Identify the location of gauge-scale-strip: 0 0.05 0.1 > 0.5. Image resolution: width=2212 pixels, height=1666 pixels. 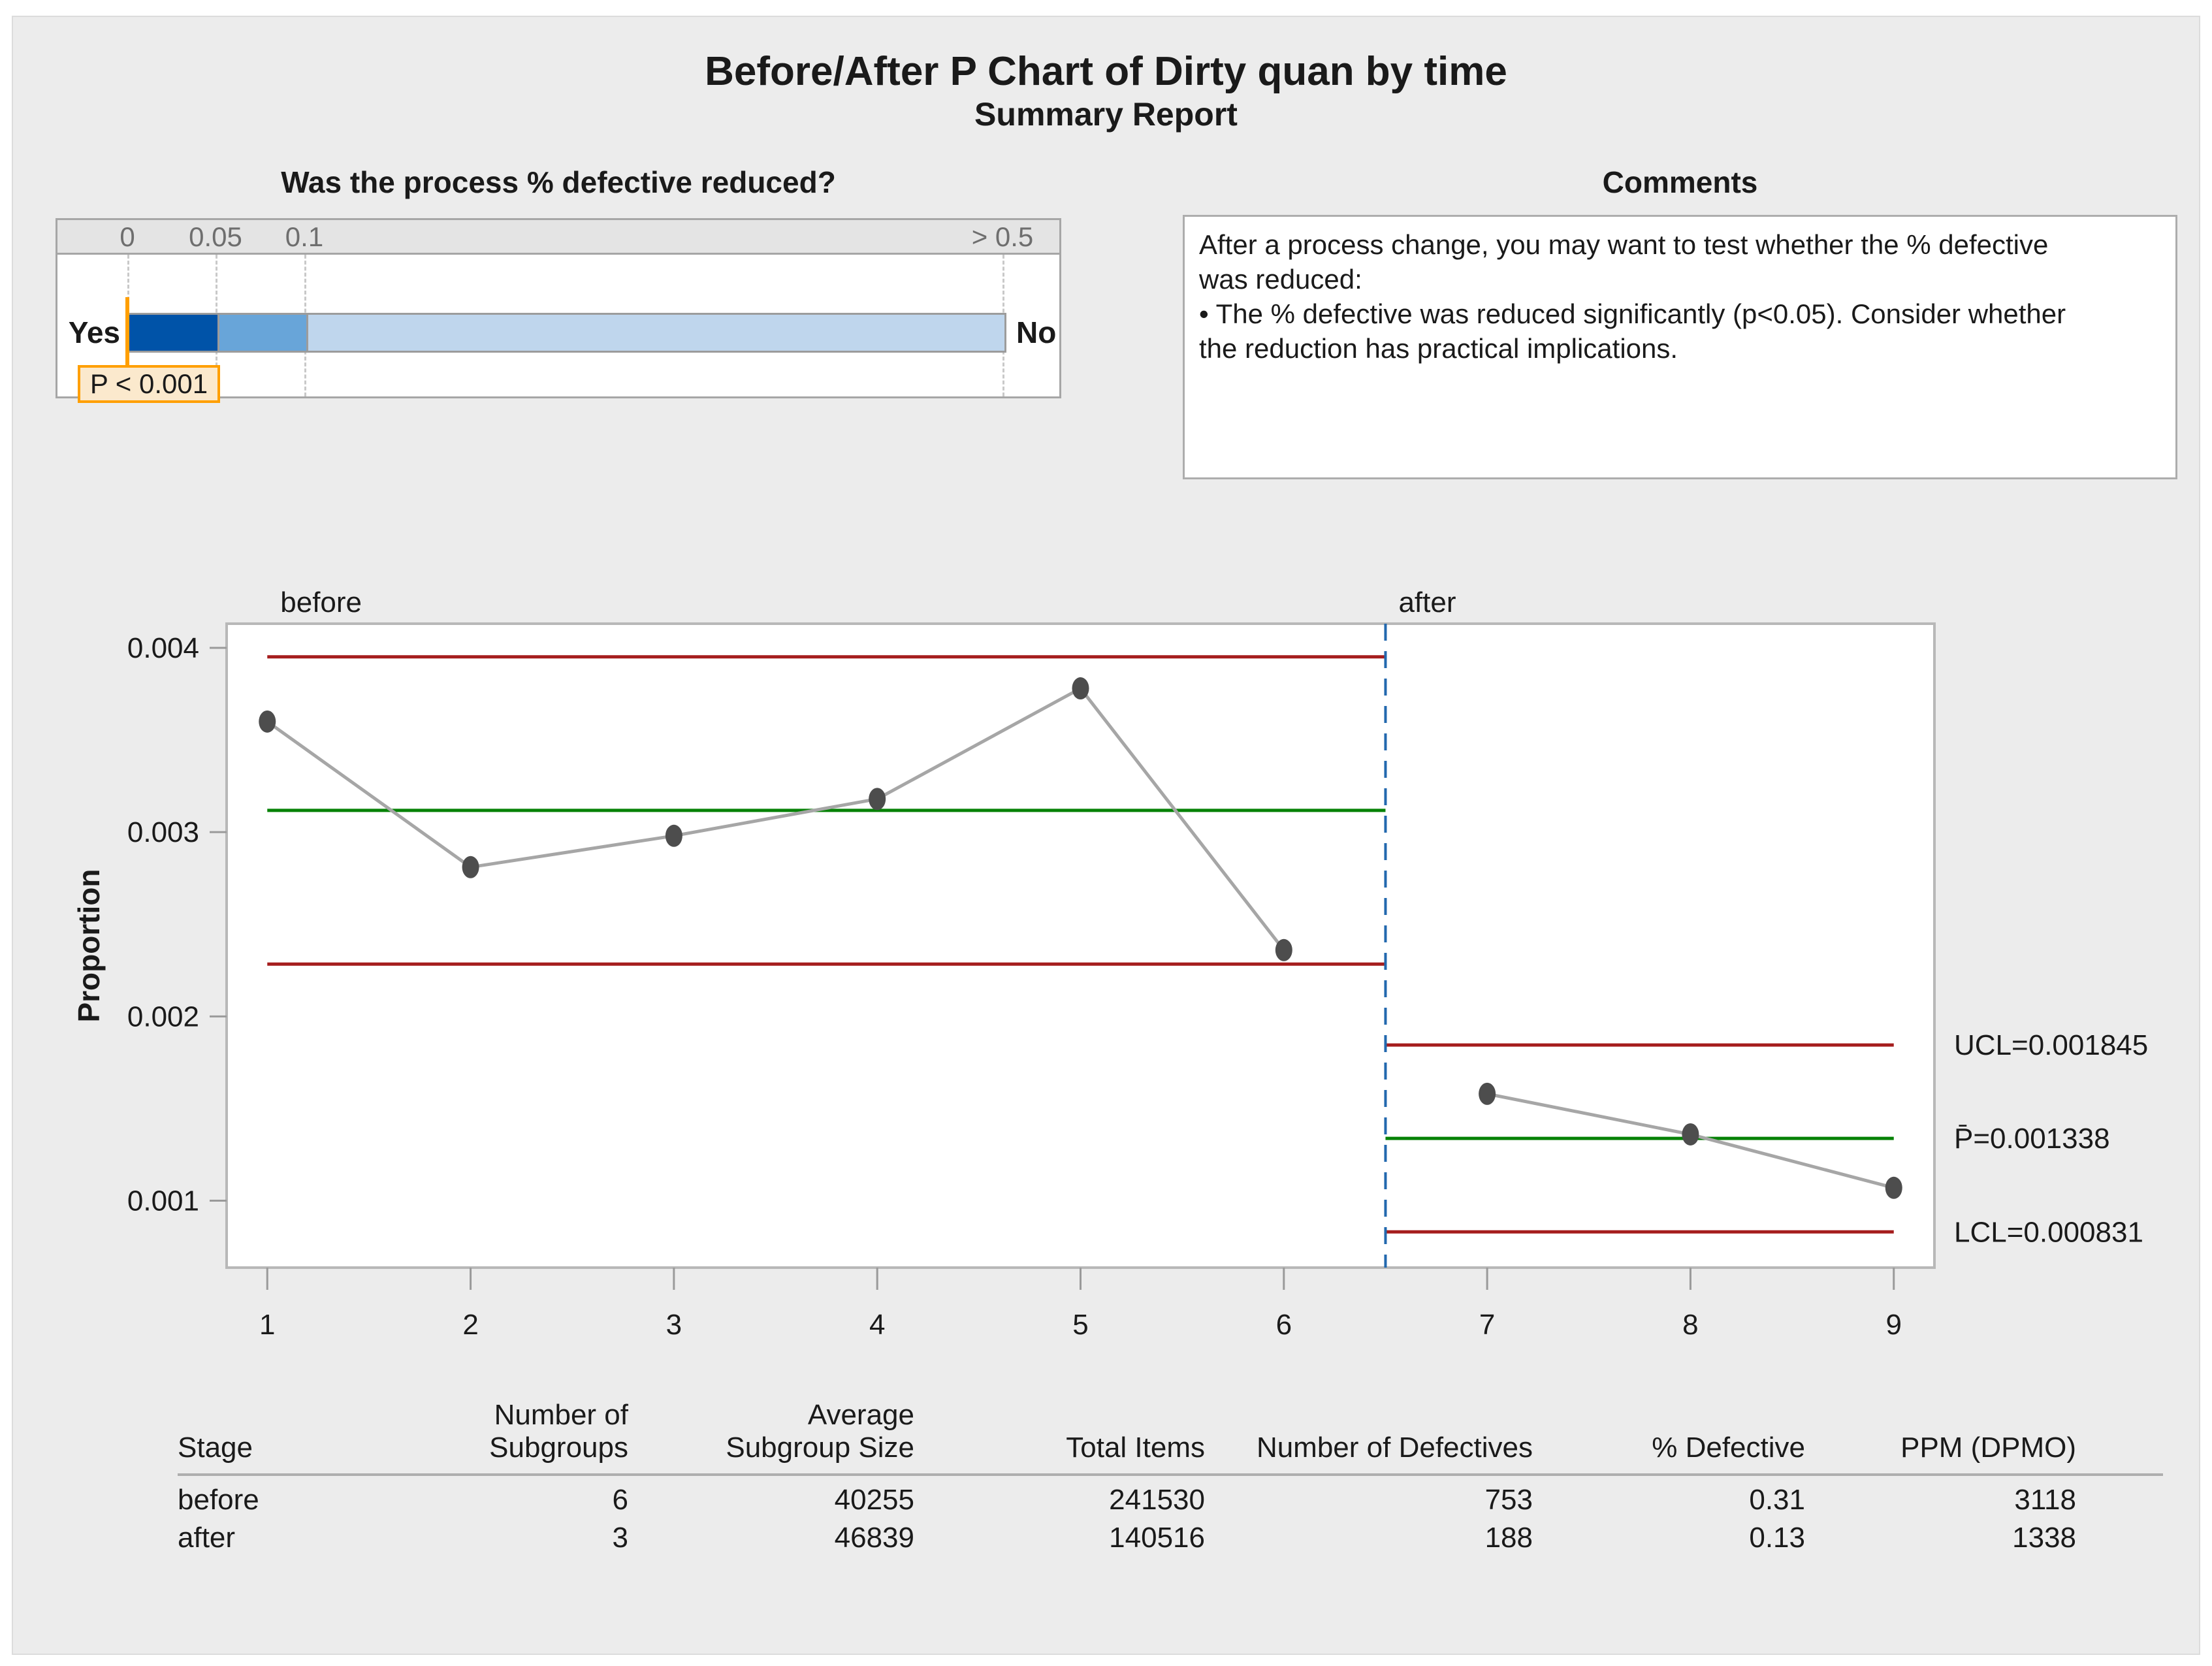
(558, 237).